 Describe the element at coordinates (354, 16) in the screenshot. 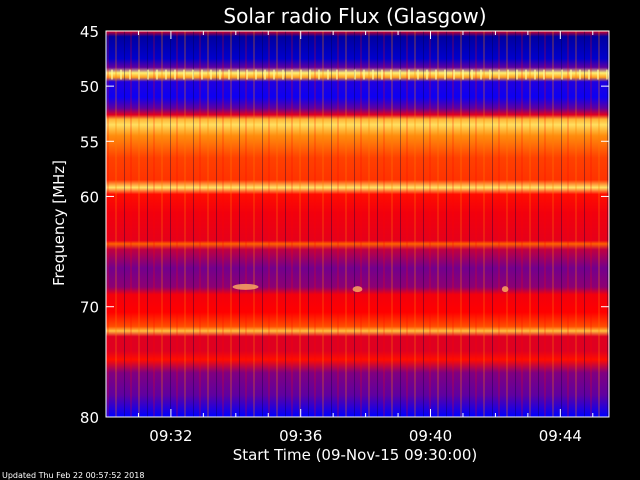

I see `chart-title: Solar radio Flux (Glasgow)` at that location.